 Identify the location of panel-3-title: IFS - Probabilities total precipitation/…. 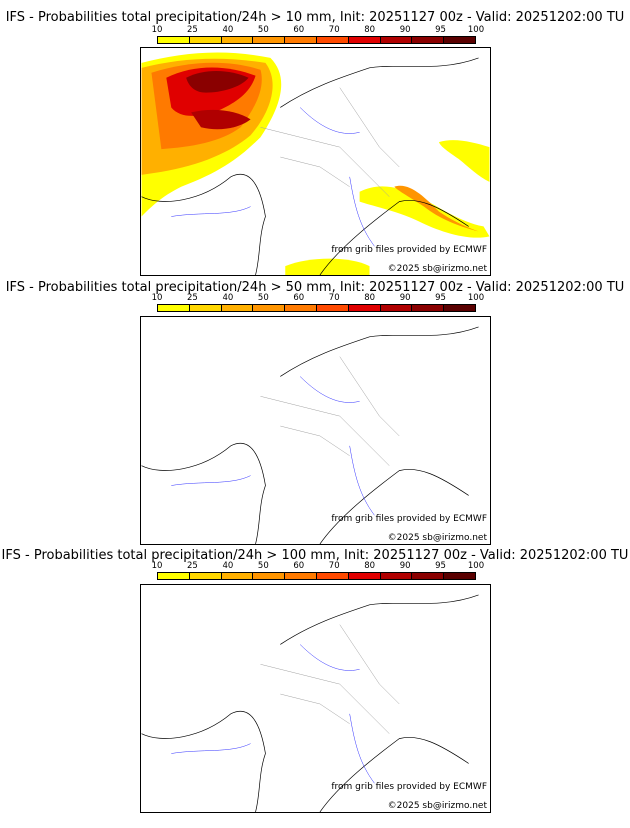
(315, 555).